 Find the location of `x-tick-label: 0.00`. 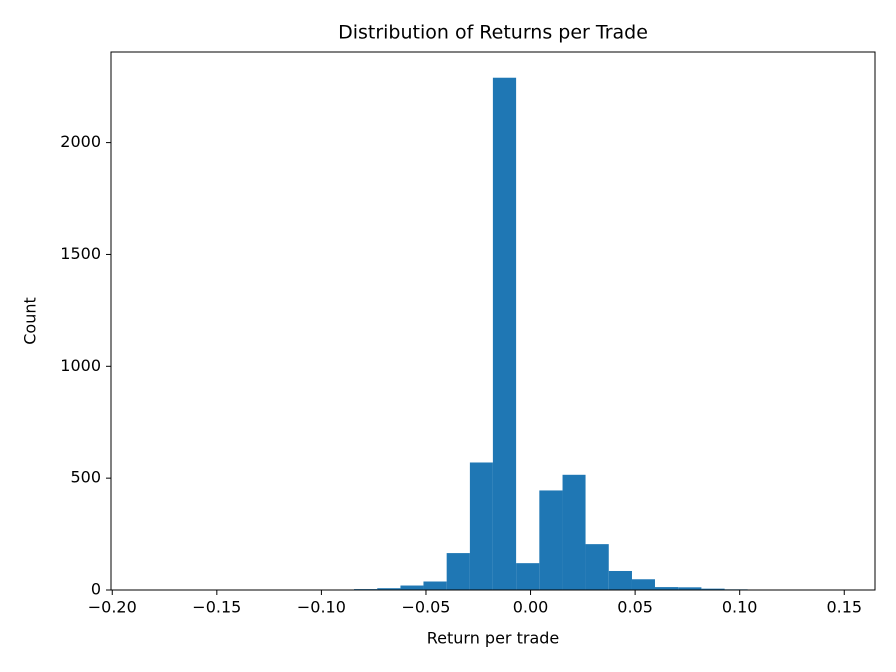

x-tick-label: 0.00 is located at coordinates (531, 607).